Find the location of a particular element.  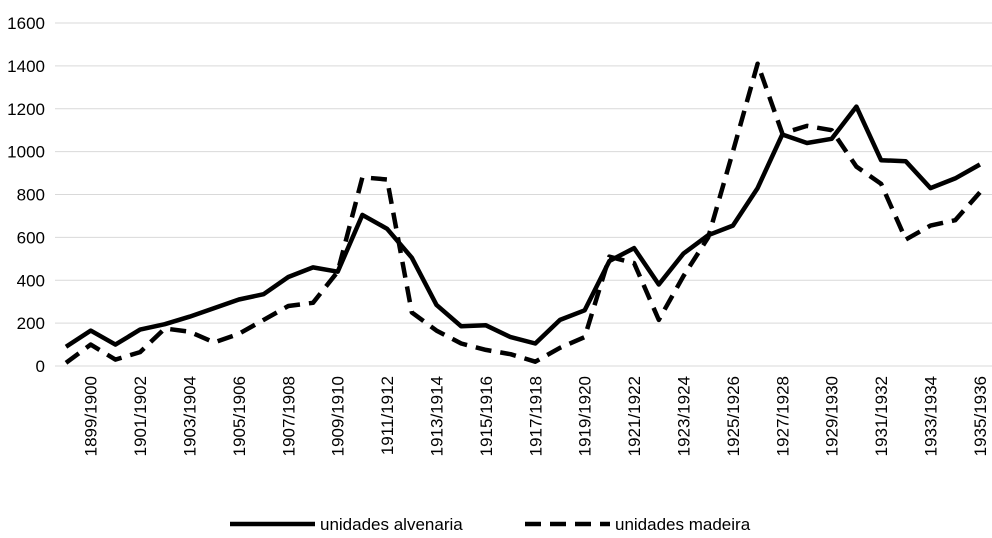

x-tick-label: 1931/1932 is located at coordinates (881, 416).